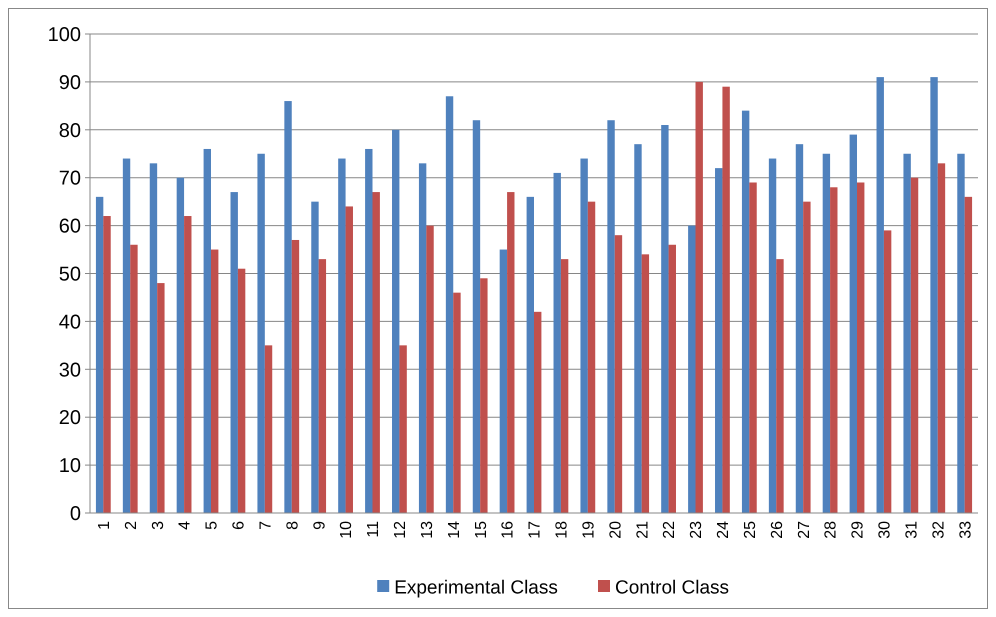  What do you see at coordinates (239, 525) in the screenshot?
I see `x-tick-label: 6` at bounding box center [239, 525].